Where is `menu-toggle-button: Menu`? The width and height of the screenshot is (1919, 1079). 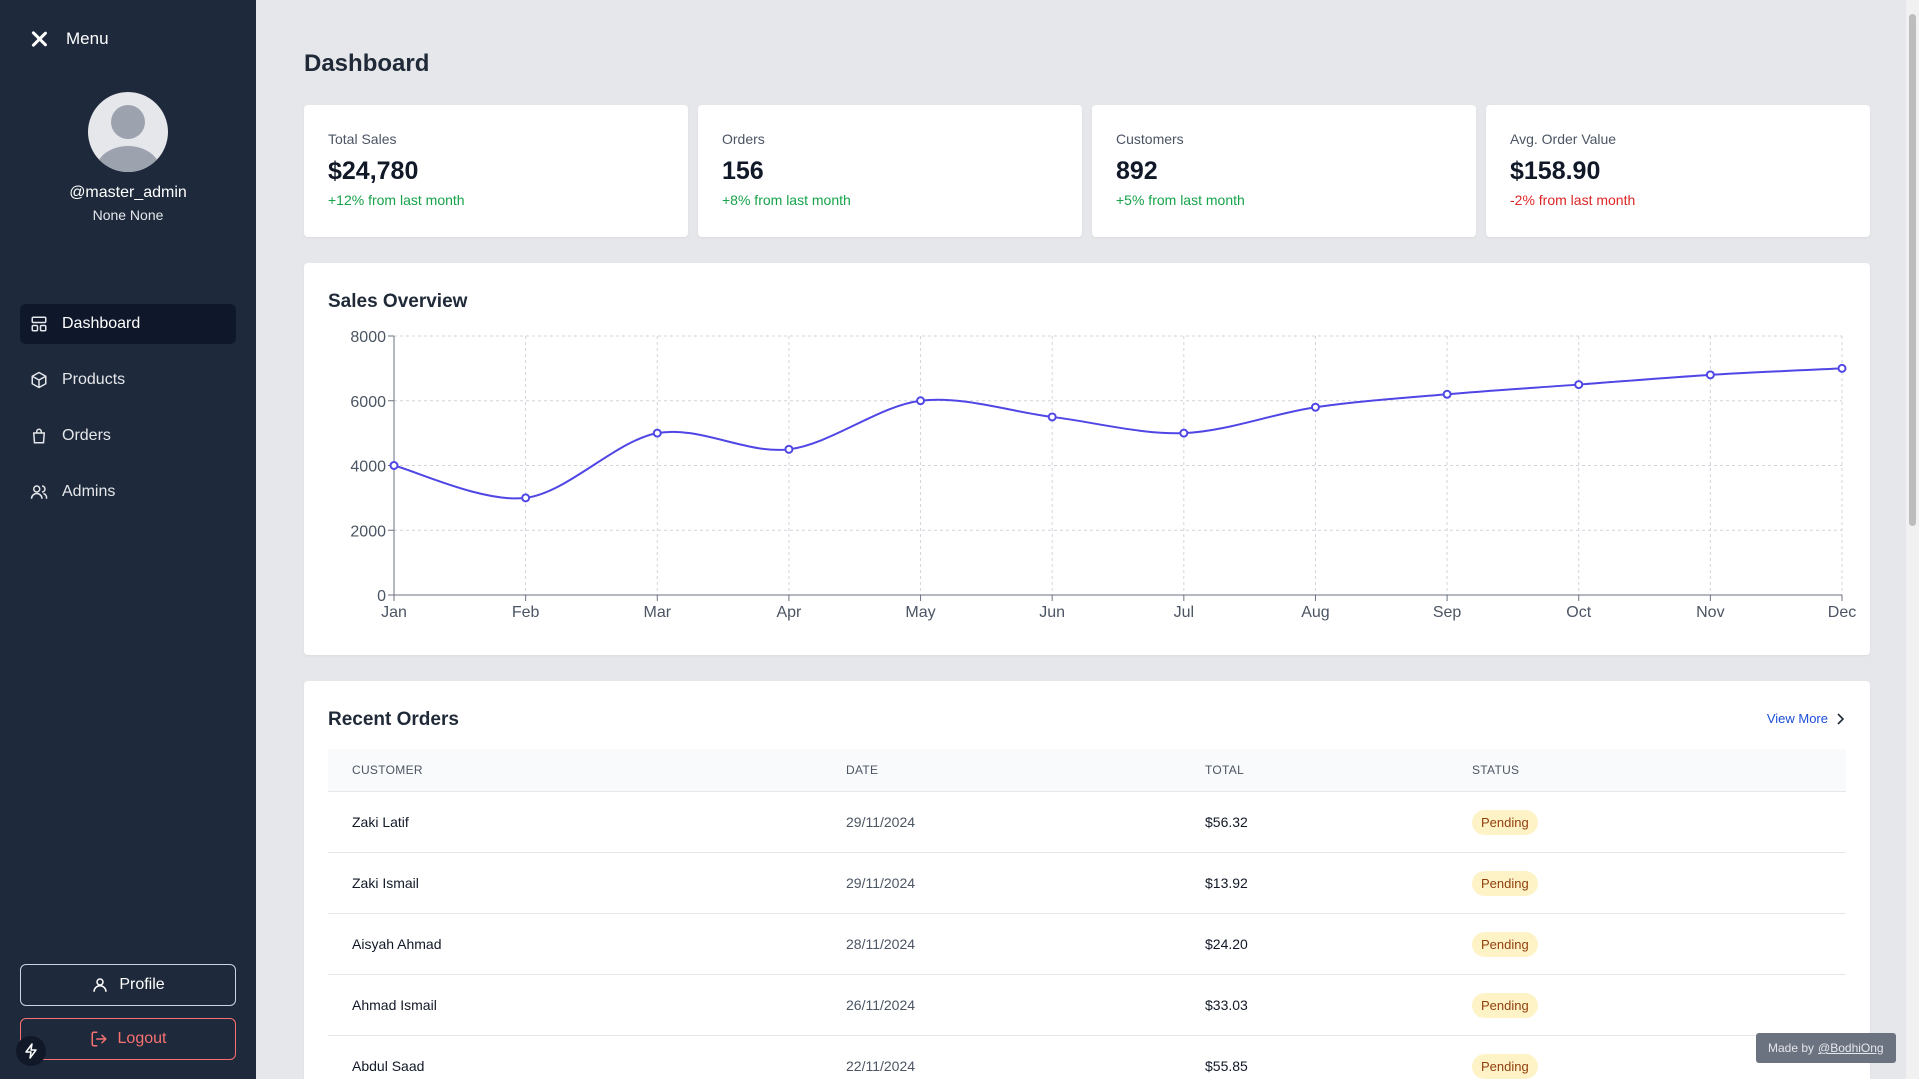 menu-toggle-button: Menu is located at coordinates (68, 39).